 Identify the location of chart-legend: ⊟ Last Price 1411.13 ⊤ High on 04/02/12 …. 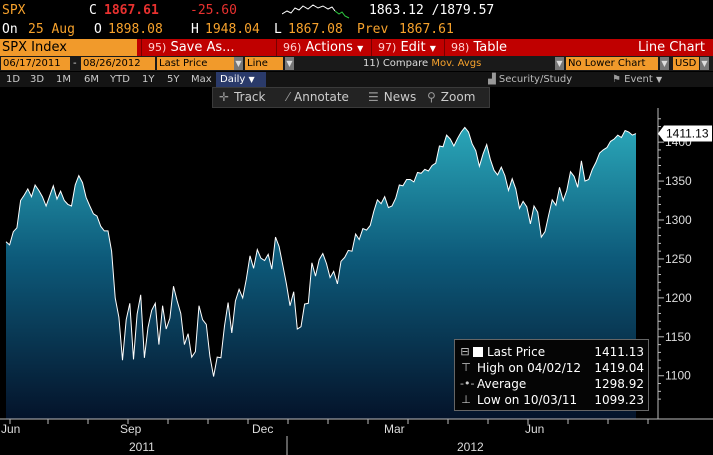
(551, 375).